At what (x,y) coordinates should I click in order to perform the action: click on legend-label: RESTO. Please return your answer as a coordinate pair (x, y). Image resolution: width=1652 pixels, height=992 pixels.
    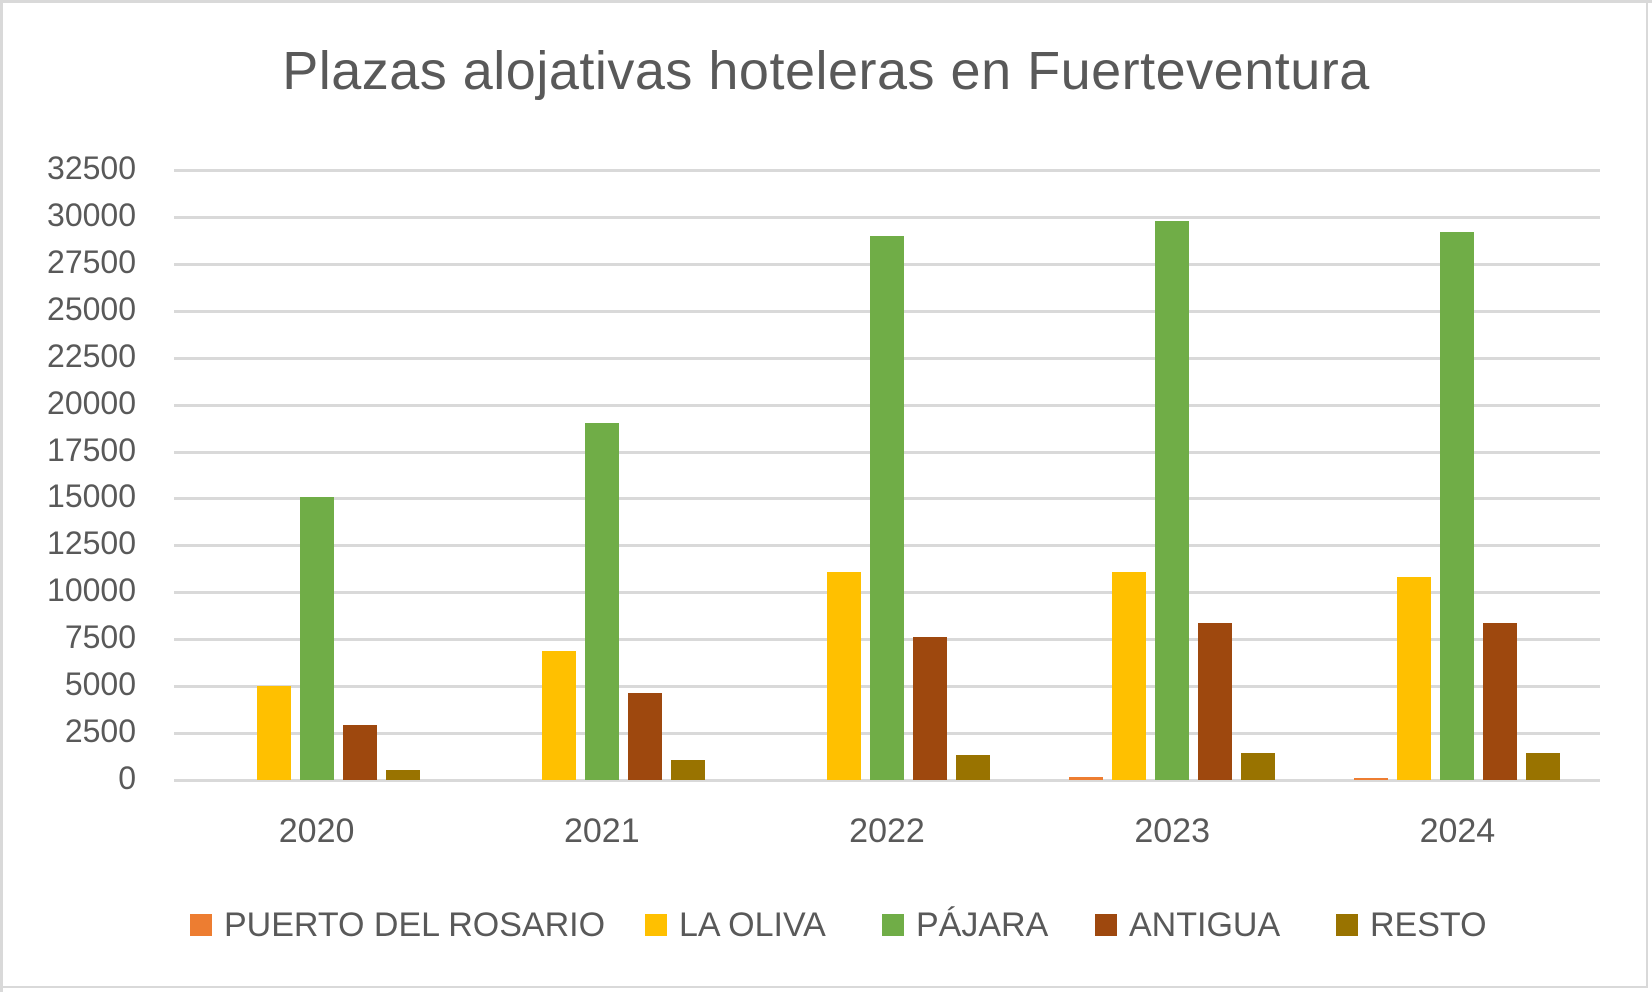
    Looking at the image, I should click on (1428, 924).